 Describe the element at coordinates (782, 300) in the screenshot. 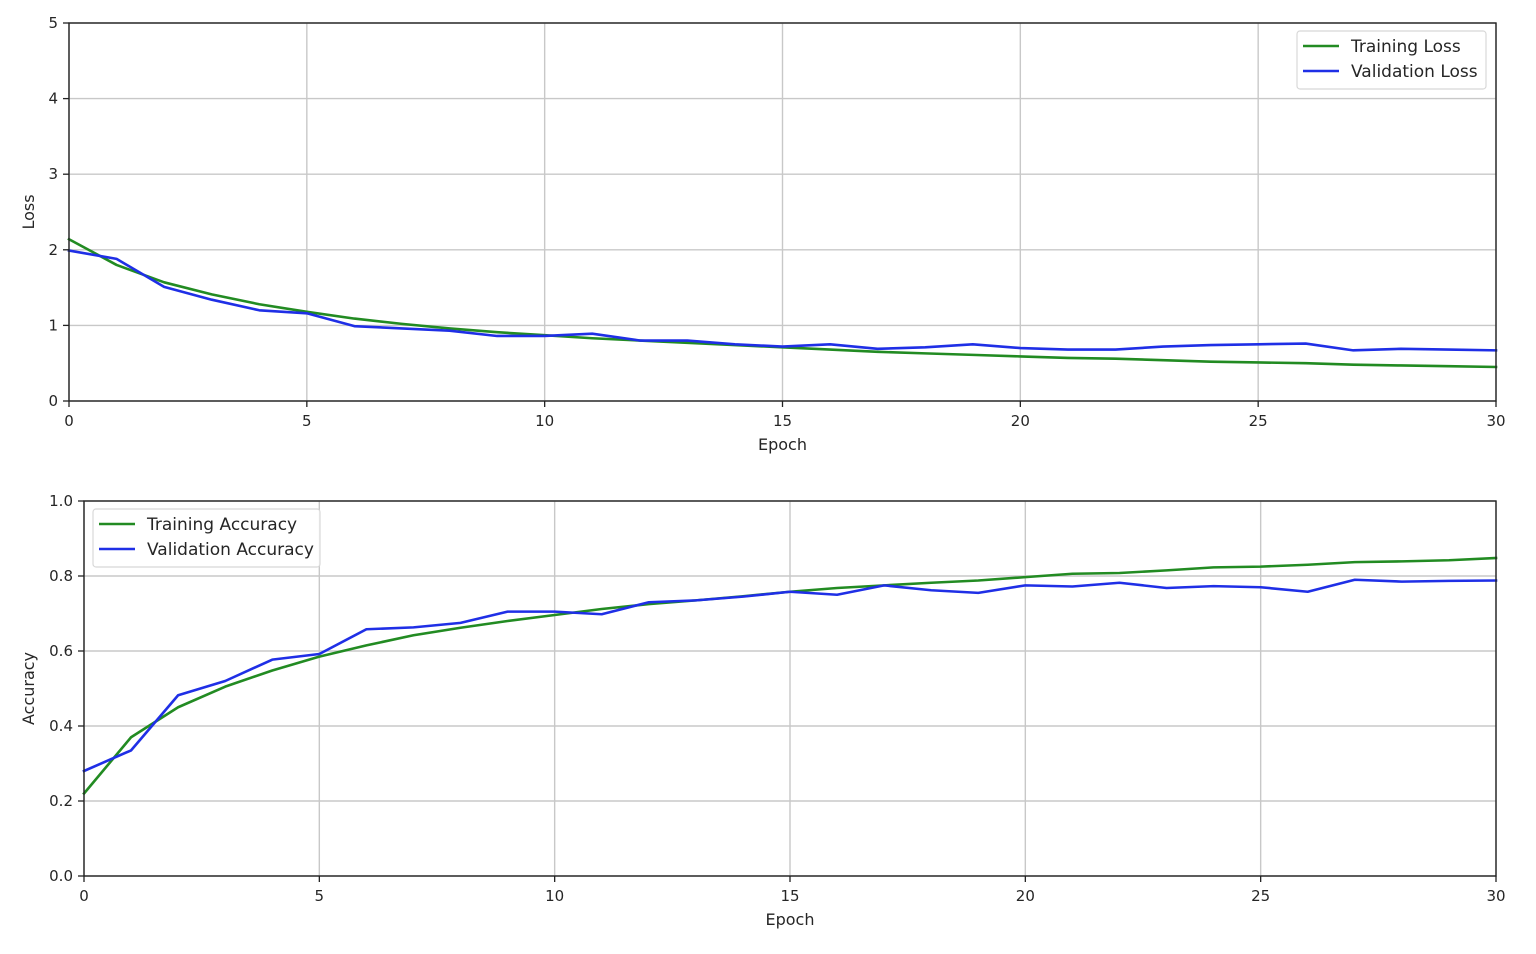

I see `loss-series-validation-loss` at that location.